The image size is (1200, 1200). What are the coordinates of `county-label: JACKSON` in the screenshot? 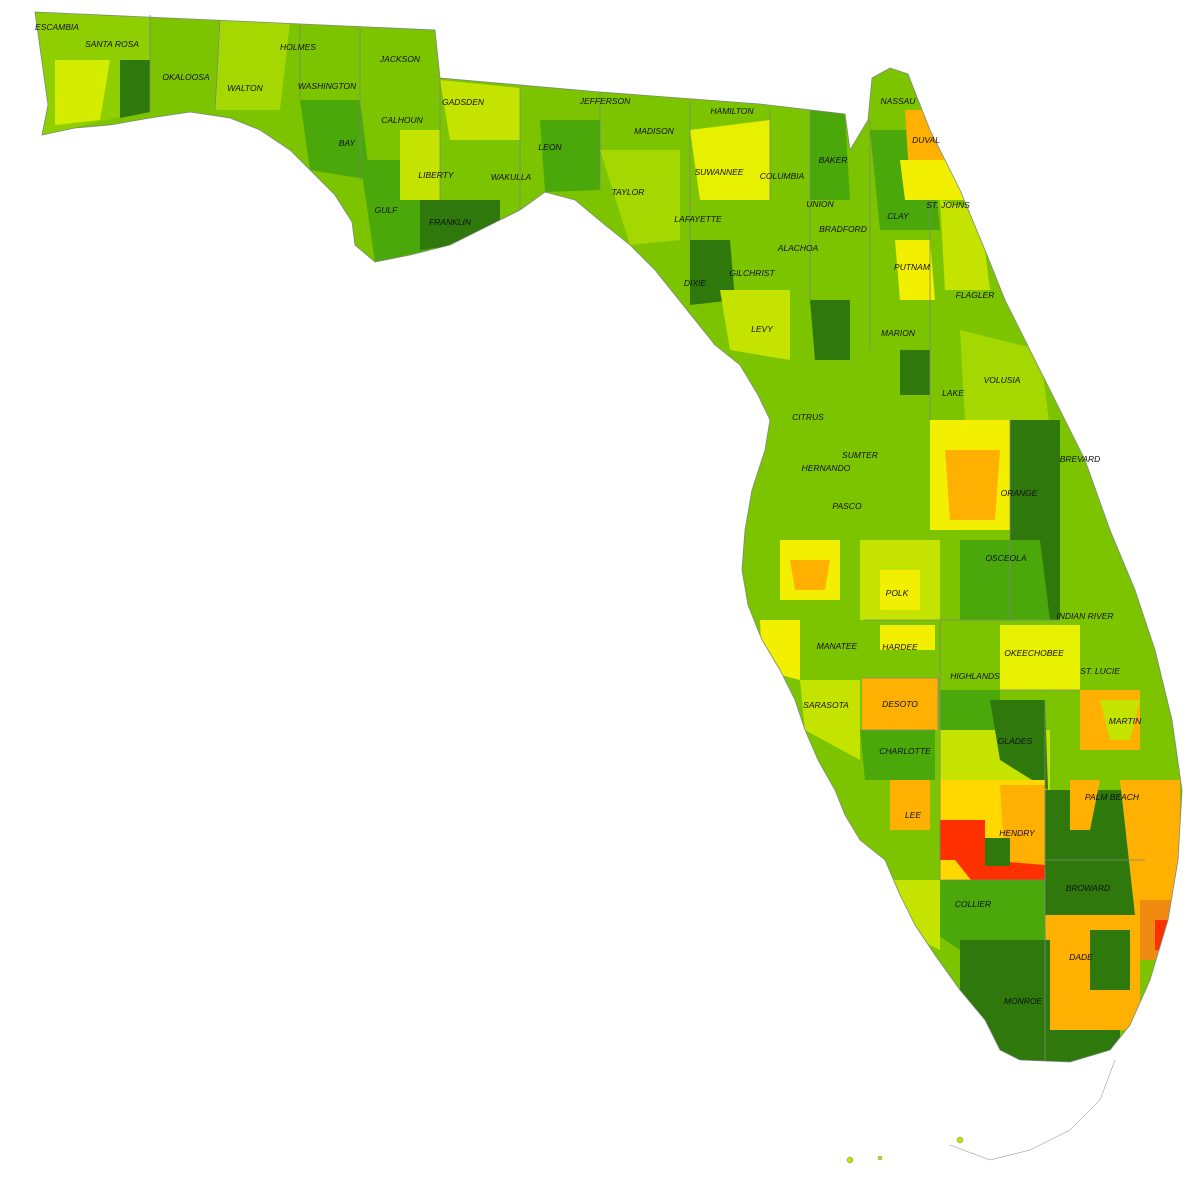 It's located at (400, 59).